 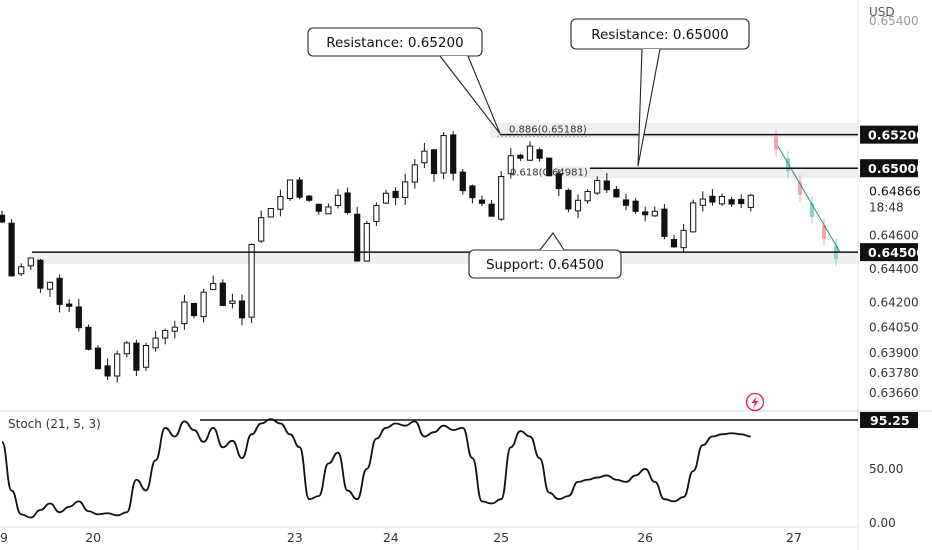 I want to click on stoch-level-badge-label: 95.25, so click(x=890, y=420).